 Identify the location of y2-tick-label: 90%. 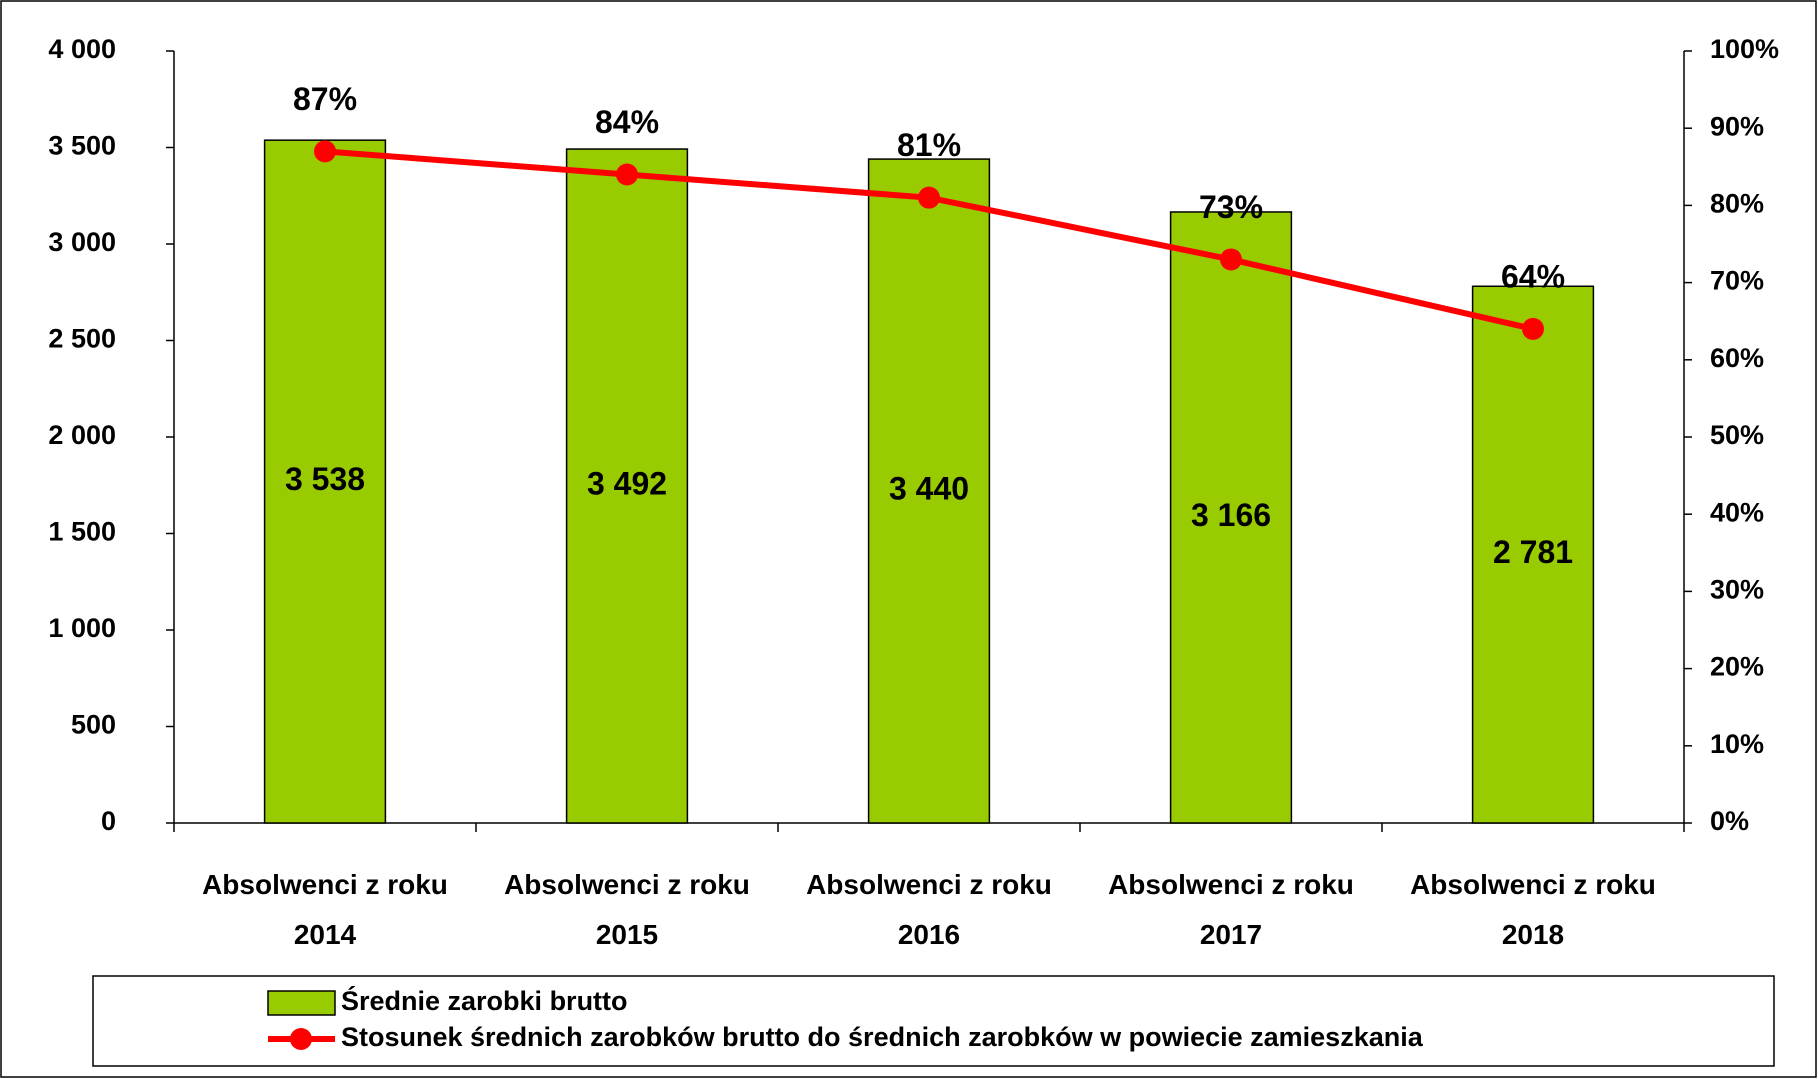
(1737, 126).